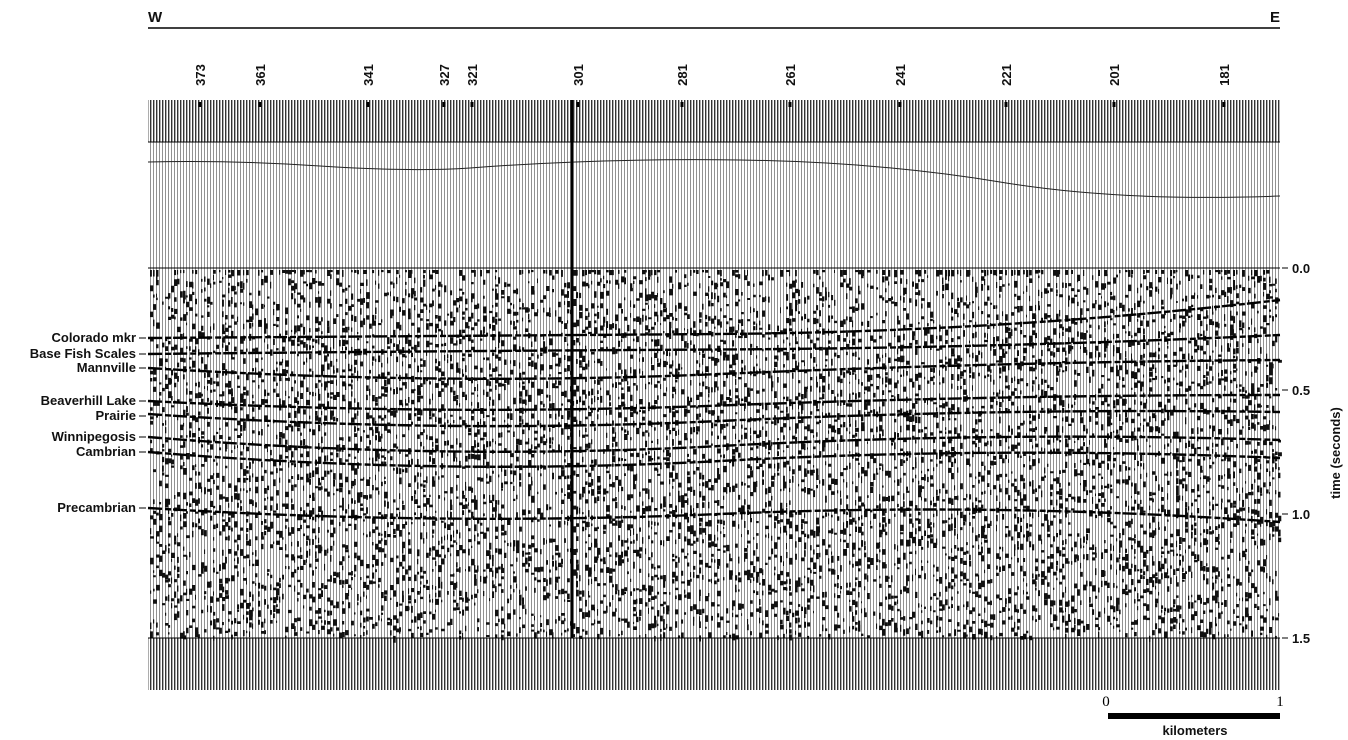 Image resolution: width=1348 pixels, height=740 pixels. What do you see at coordinates (578, 75) in the screenshot?
I see `shotpoint-label: 301` at bounding box center [578, 75].